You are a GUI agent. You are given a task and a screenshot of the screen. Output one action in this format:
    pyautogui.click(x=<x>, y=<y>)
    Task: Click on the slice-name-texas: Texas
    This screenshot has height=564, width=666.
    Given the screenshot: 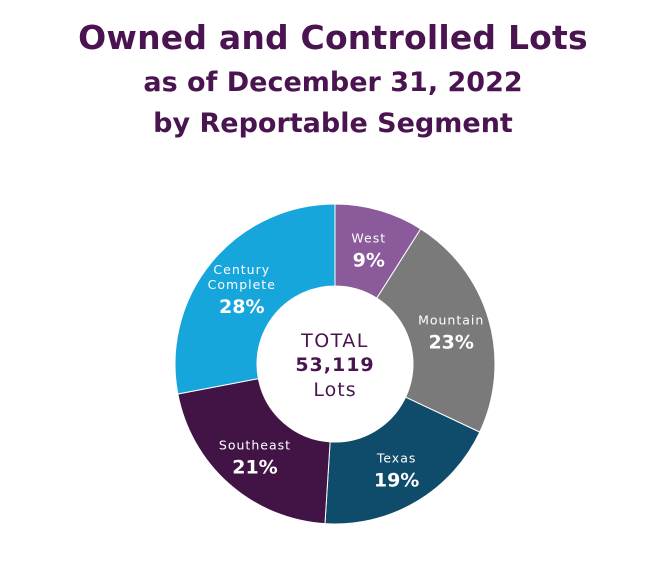 What is the action you would take?
    pyautogui.click(x=396, y=458)
    